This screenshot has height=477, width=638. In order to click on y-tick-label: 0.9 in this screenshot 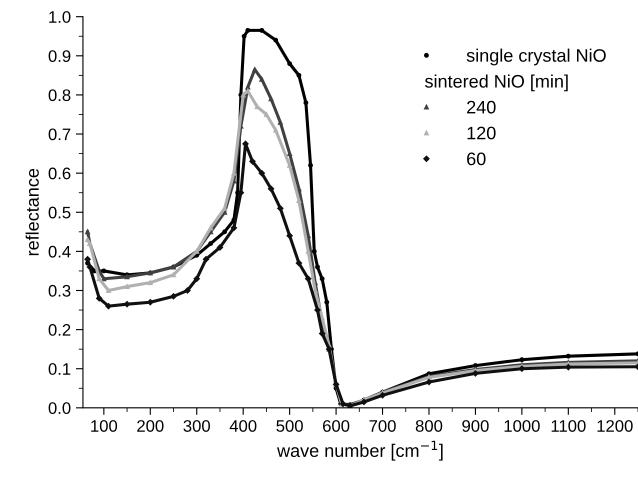, I will do `click(59, 56)`.